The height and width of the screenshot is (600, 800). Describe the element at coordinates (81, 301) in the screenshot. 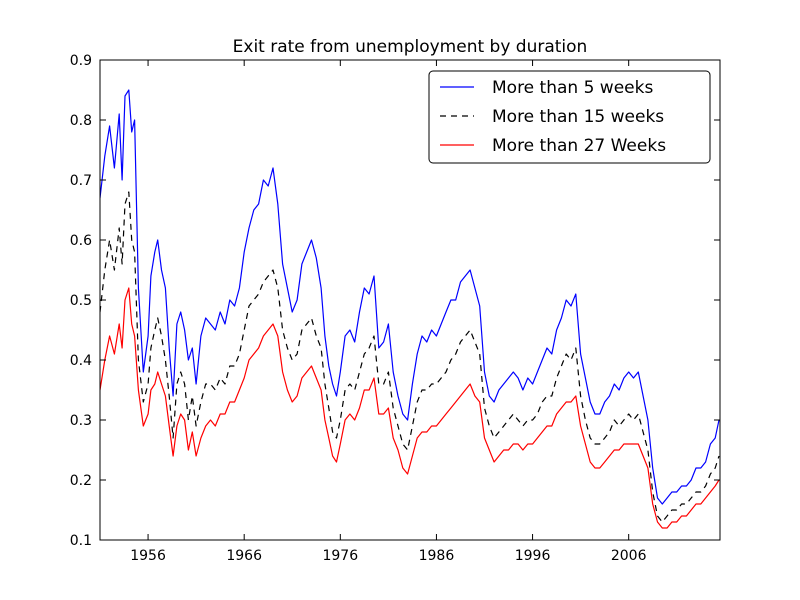

I see `y-tick-label: 0.5` at that location.